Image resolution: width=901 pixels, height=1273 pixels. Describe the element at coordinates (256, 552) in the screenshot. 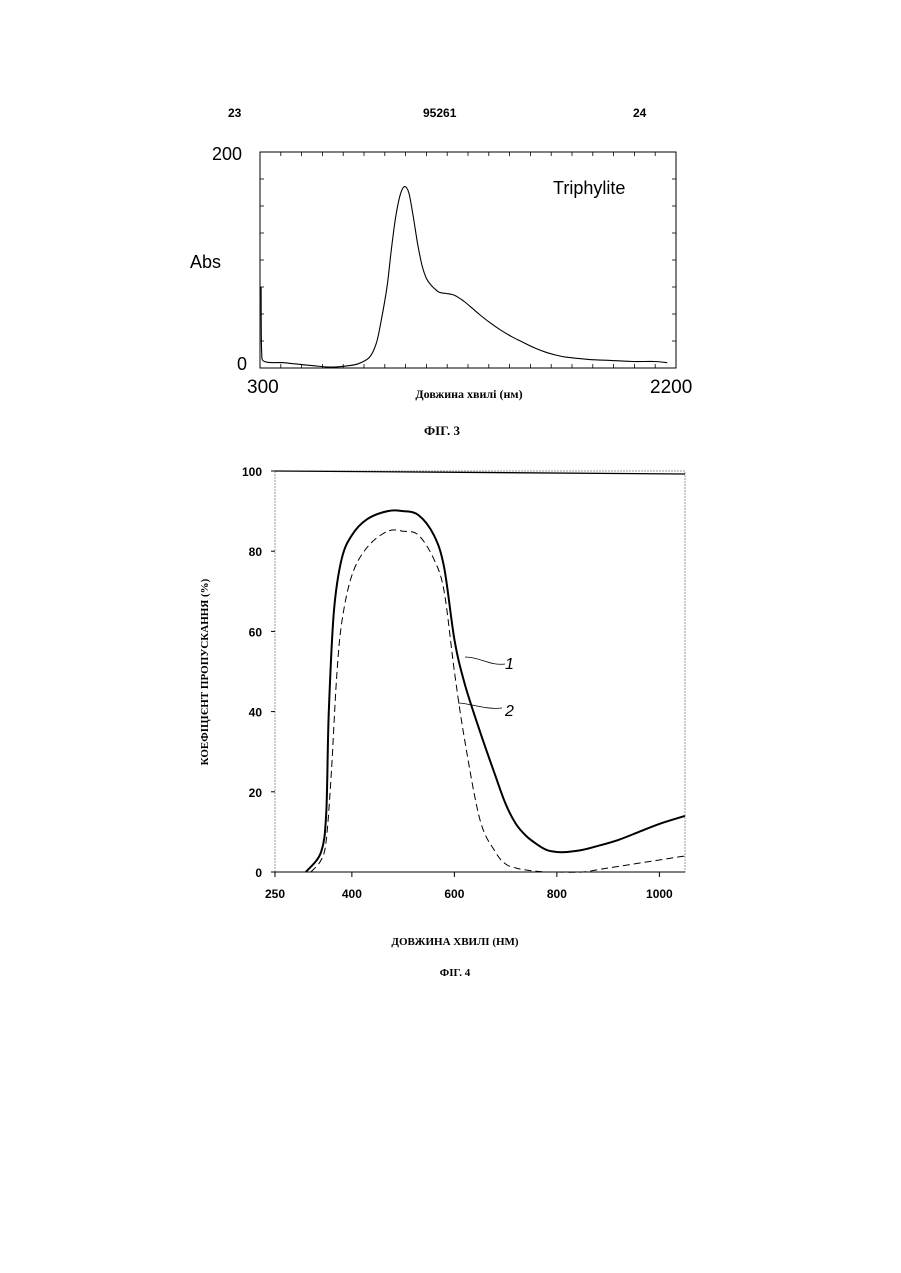

I see `fig4-y-tick-label: 80` at that location.